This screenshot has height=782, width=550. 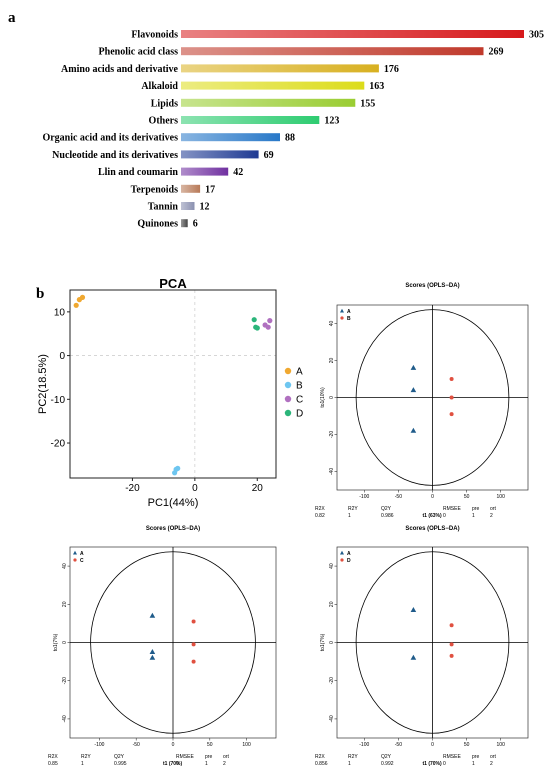 What do you see at coordinates (139, 52) in the screenshot?
I see `bar-category-label: Phenolic acid class` at bounding box center [139, 52].